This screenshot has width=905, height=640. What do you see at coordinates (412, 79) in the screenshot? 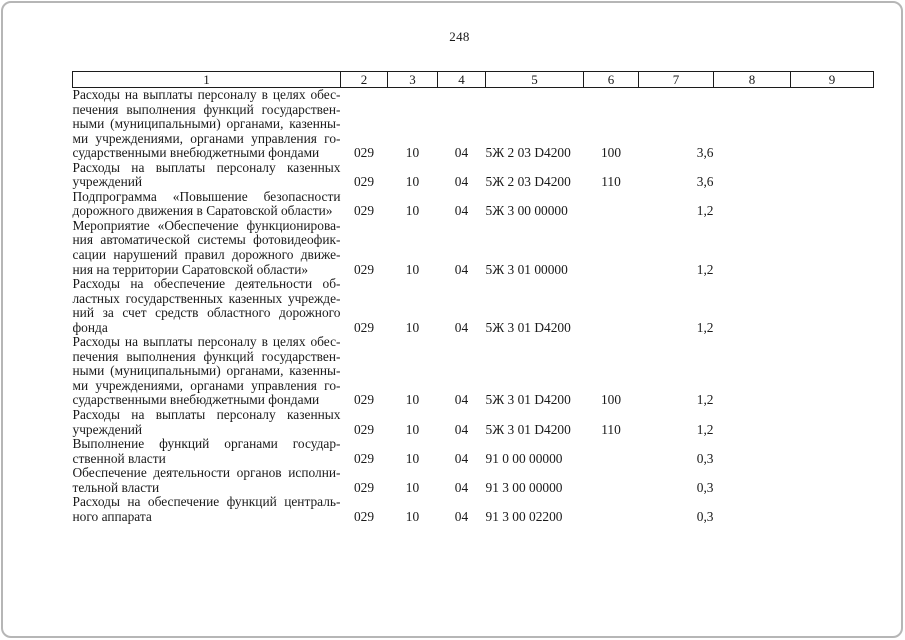
I see `column-header: 3` at bounding box center [412, 79].